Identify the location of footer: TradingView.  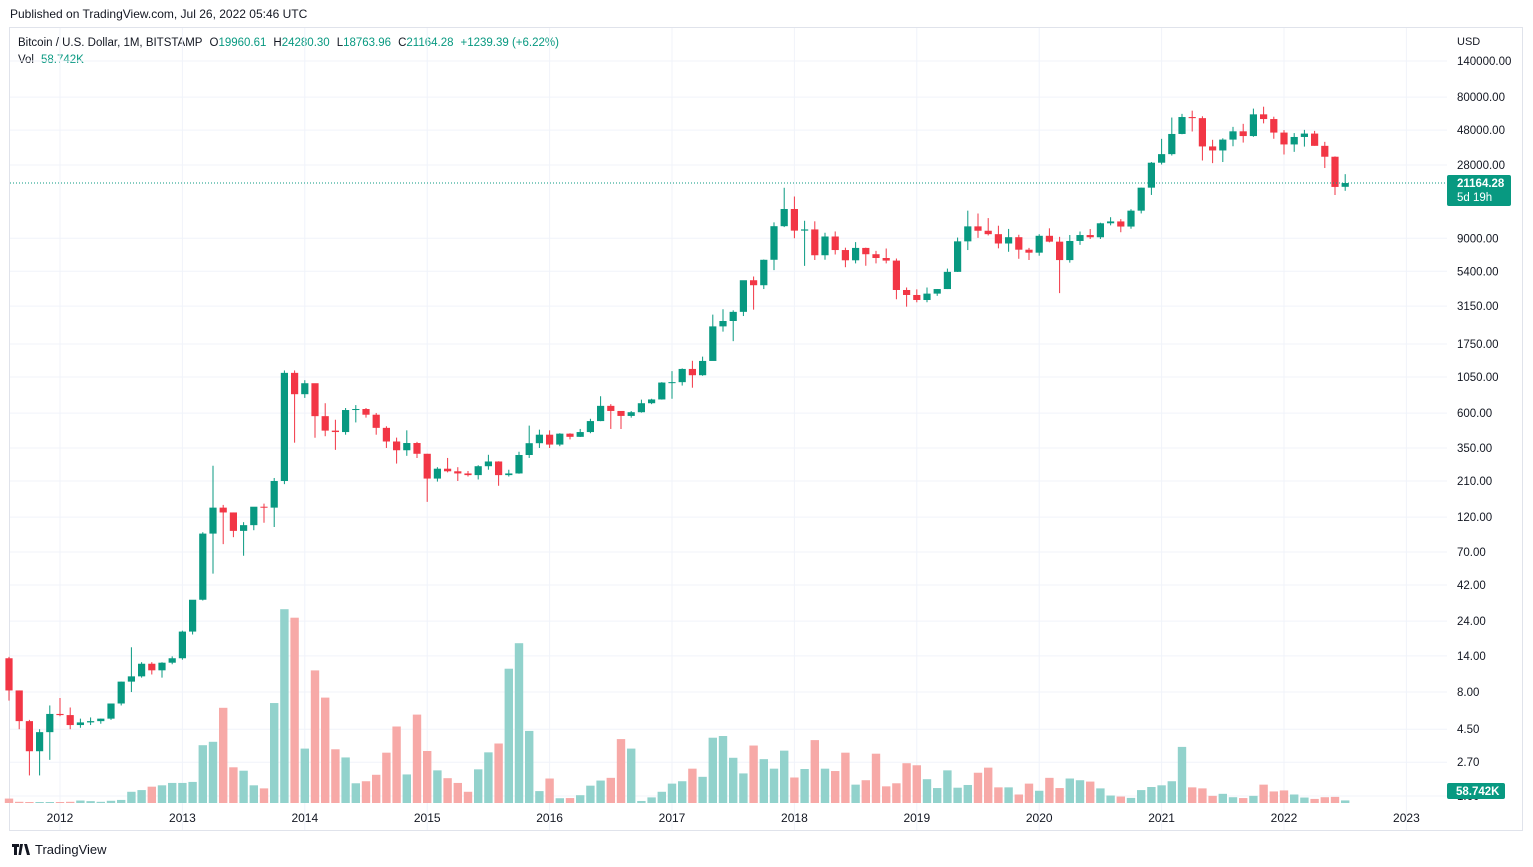
(59, 849).